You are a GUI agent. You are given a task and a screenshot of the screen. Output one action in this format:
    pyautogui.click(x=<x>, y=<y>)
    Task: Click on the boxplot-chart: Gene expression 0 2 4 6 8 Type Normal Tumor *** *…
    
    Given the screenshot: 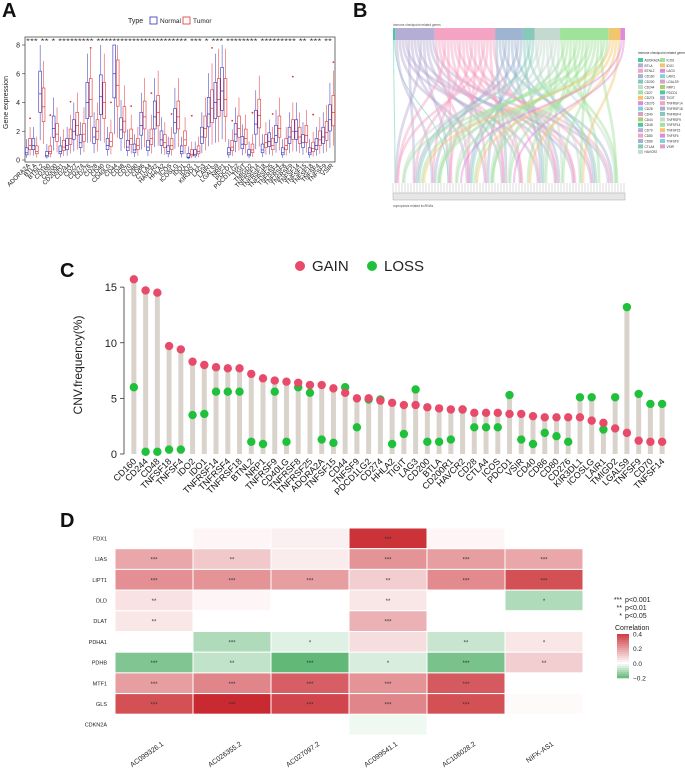 What is the action you would take?
    pyautogui.click(x=169, y=103)
    